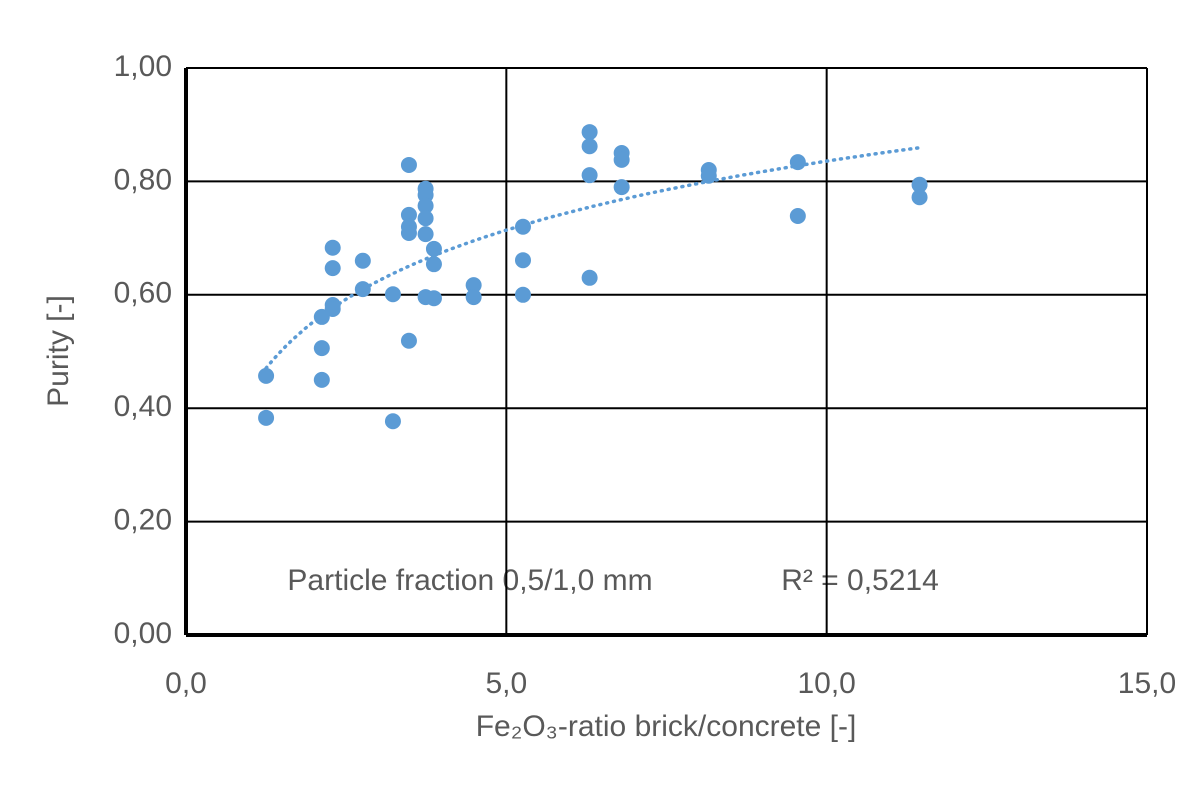 The width and height of the screenshot is (1200, 785). Describe the element at coordinates (469, 580) in the screenshot. I see `annotation: Particle fraction 0,5/1,0 mm` at that location.